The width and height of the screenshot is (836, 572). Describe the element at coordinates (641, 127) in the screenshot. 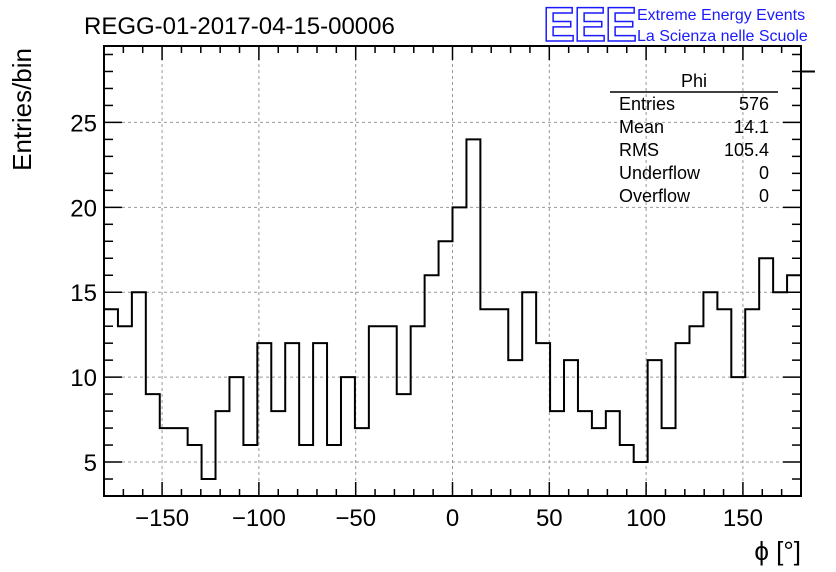

I see `stats-label-mean: Mean` at that location.